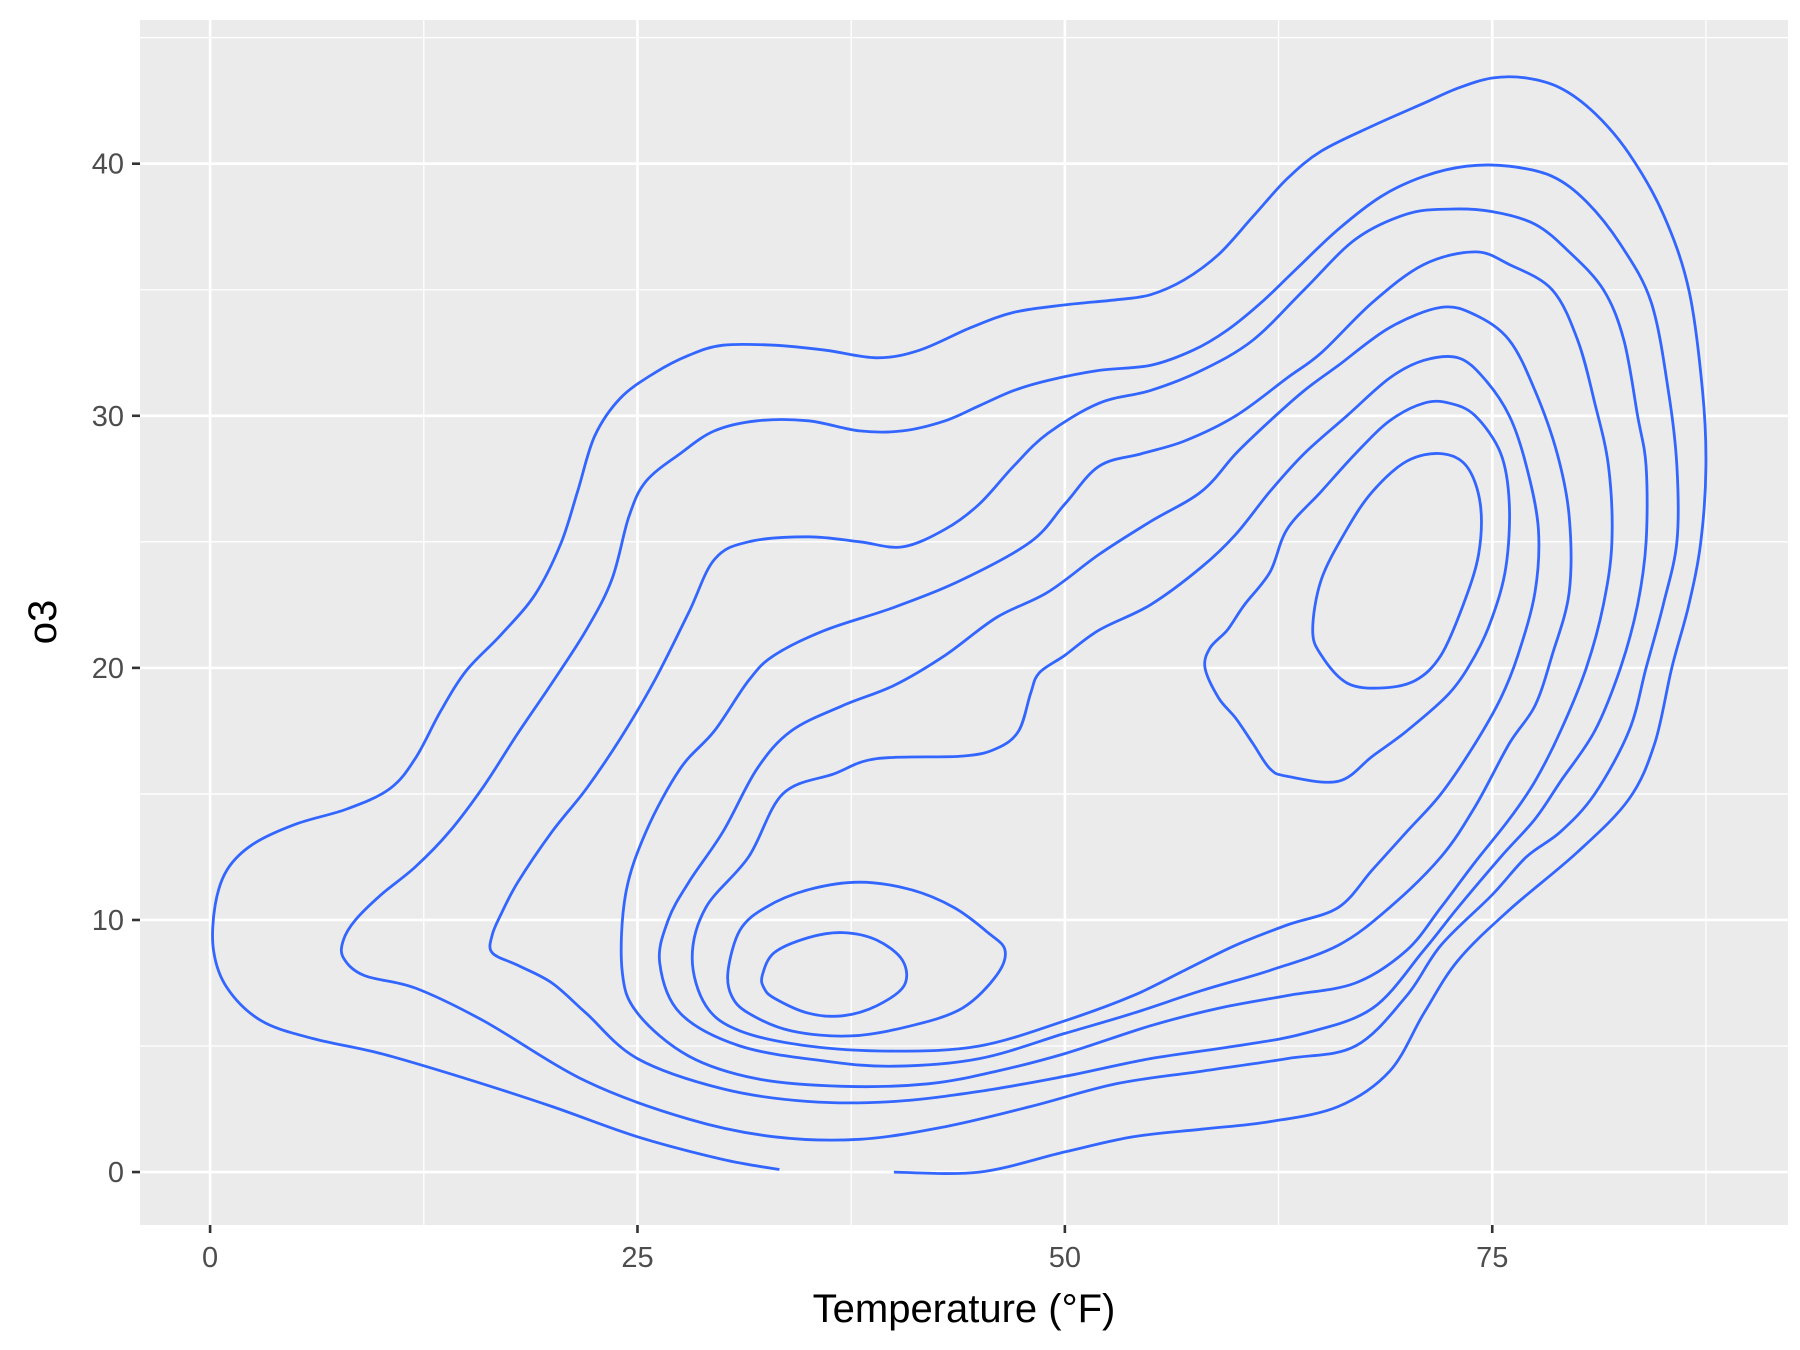  I want to click on x-tick-label: 50, so click(1065, 1258).